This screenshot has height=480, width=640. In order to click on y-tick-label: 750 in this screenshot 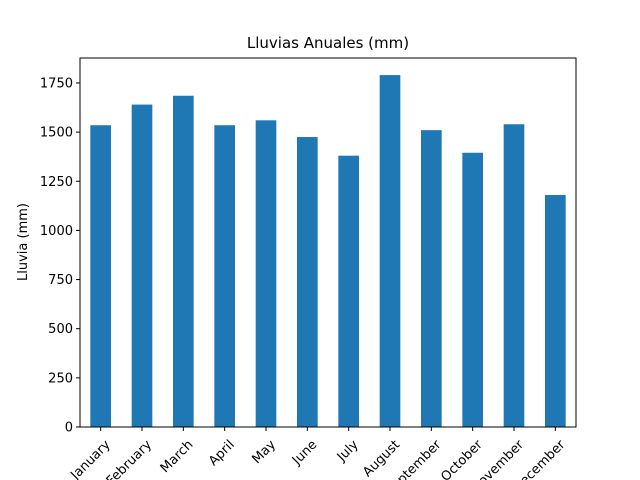, I will do `click(60, 280)`.